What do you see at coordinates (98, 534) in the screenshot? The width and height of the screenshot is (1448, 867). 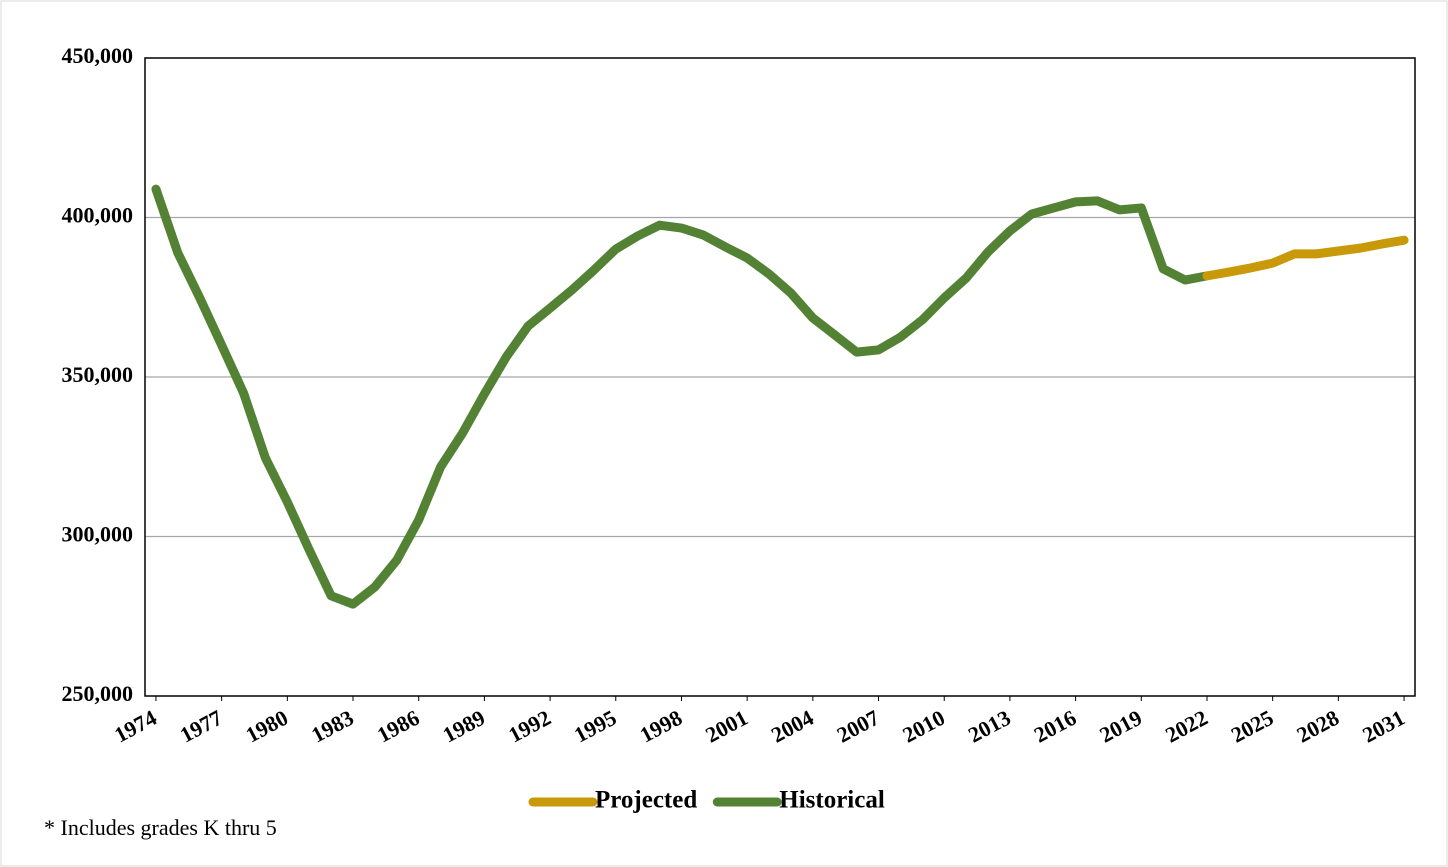 I see `y-tick-label: 300,000` at bounding box center [98, 534].